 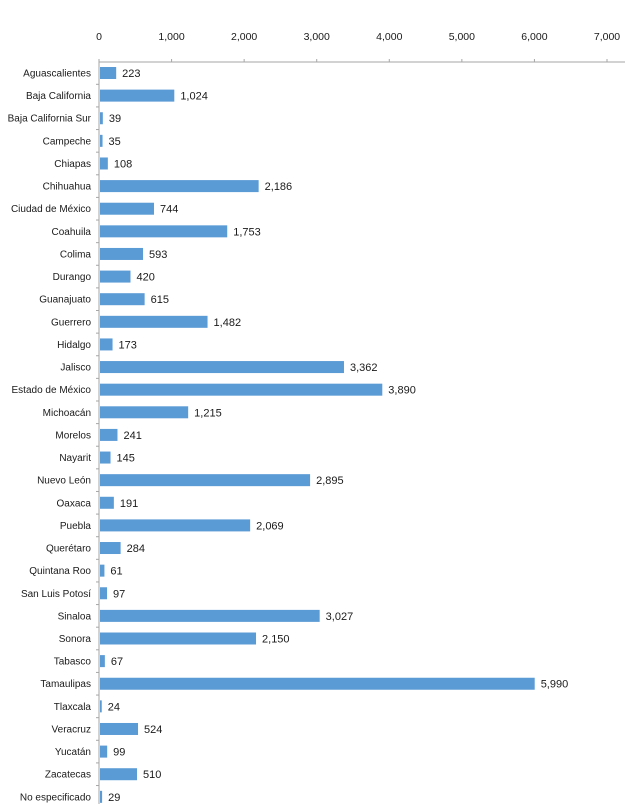 What do you see at coordinates (65, 684) in the screenshot?
I see `category-label: Tamaulipas` at bounding box center [65, 684].